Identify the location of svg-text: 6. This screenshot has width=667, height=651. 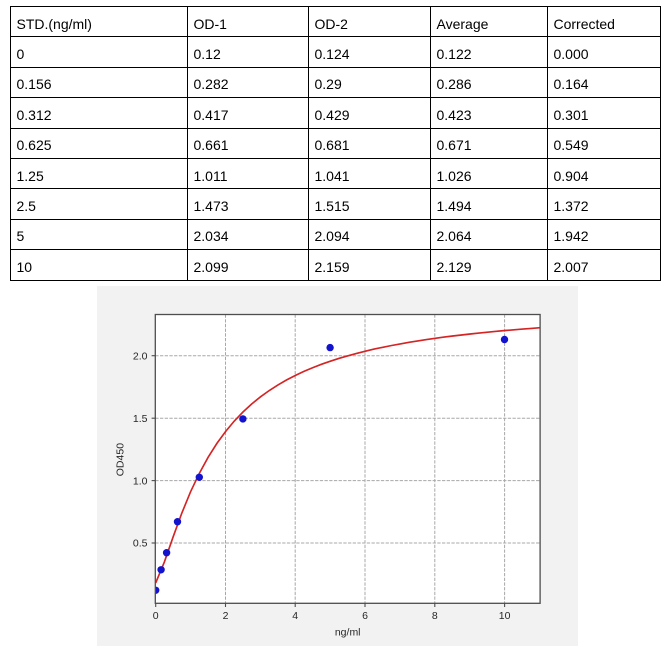
(365, 616).